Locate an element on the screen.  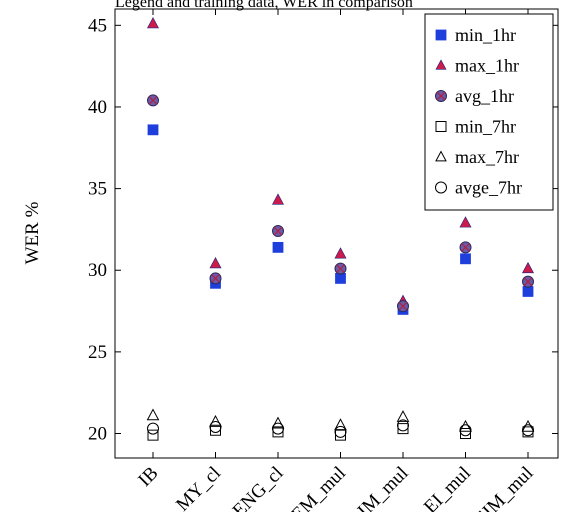
x-tick-label: EI_mul is located at coordinates (447, 487).